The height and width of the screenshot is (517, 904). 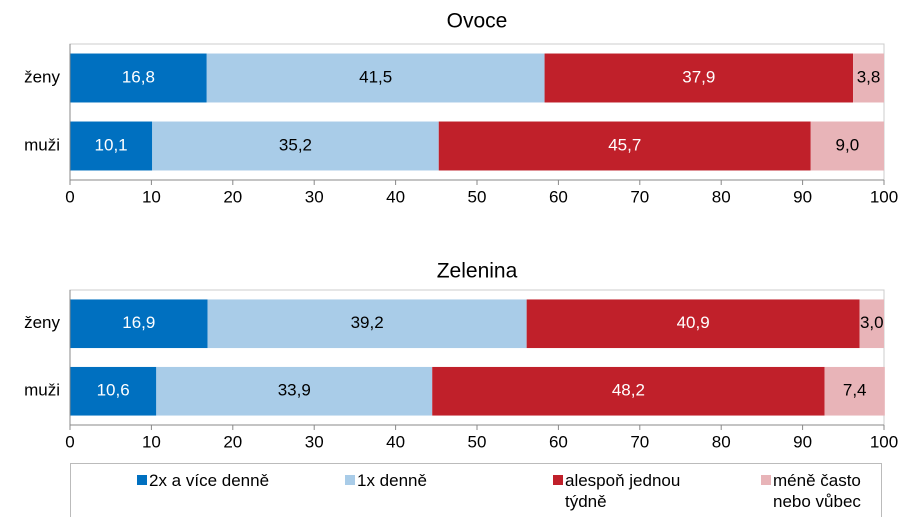 I want to click on data-label: 33,9, so click(x=294, y=390).